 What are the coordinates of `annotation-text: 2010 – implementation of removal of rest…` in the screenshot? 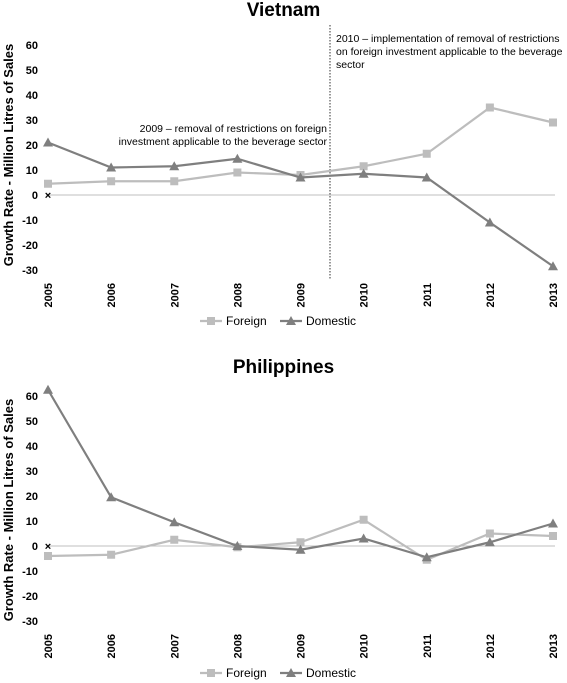 It's located at (449, 52).